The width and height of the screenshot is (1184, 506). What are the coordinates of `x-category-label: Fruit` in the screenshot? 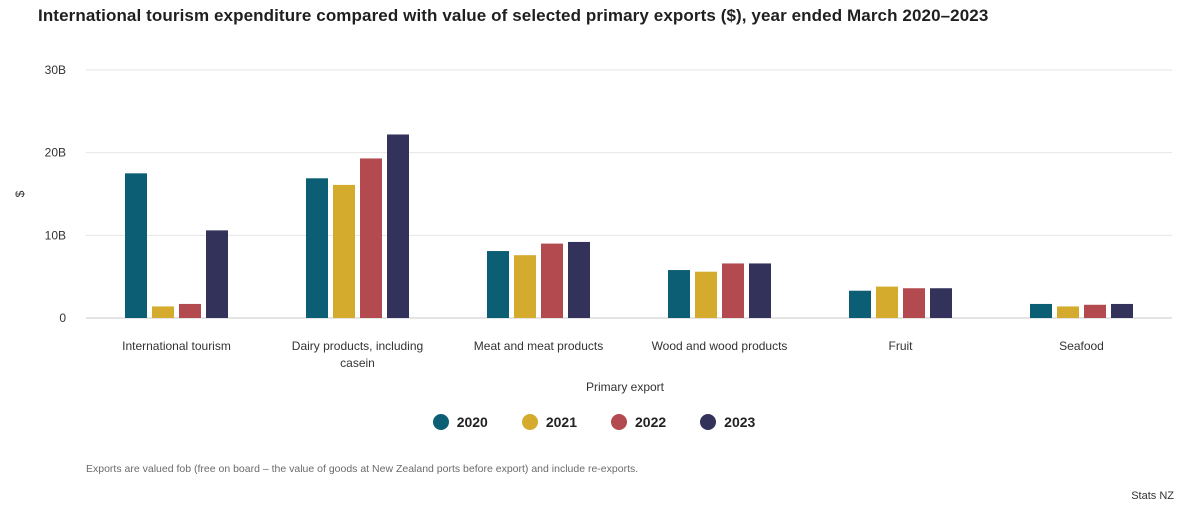 It's located at (901, 346).